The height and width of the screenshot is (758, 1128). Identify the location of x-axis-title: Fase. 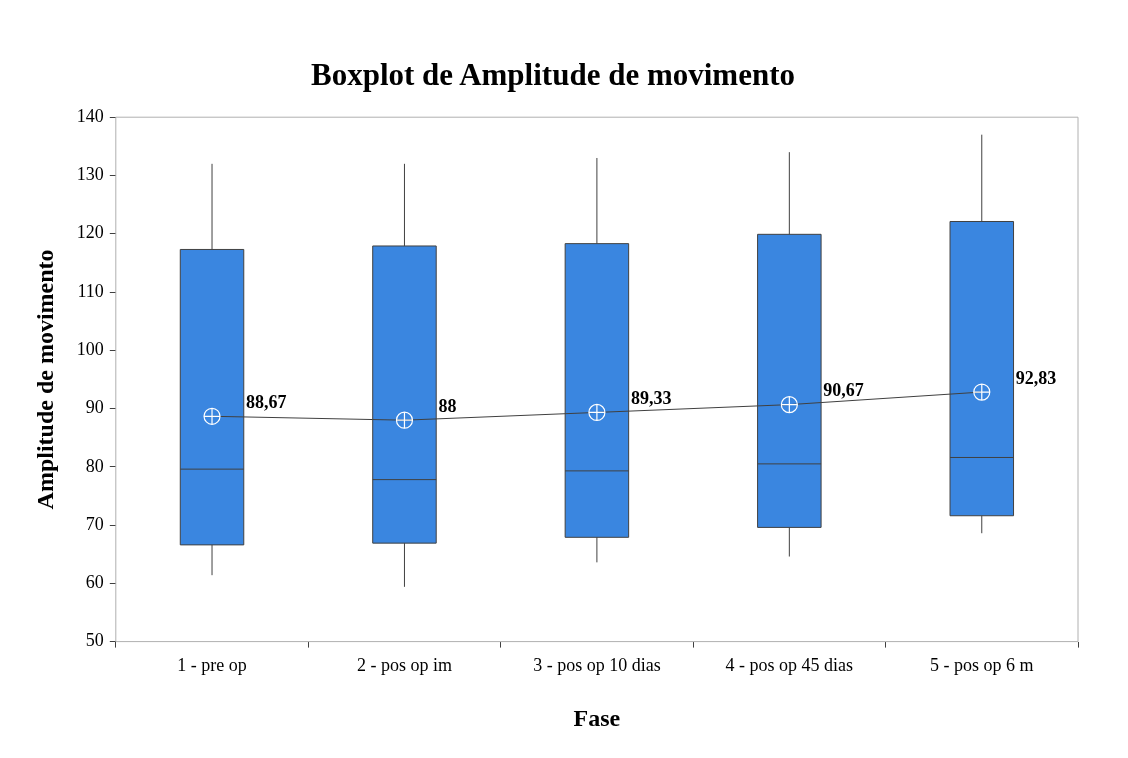
(597, 717).